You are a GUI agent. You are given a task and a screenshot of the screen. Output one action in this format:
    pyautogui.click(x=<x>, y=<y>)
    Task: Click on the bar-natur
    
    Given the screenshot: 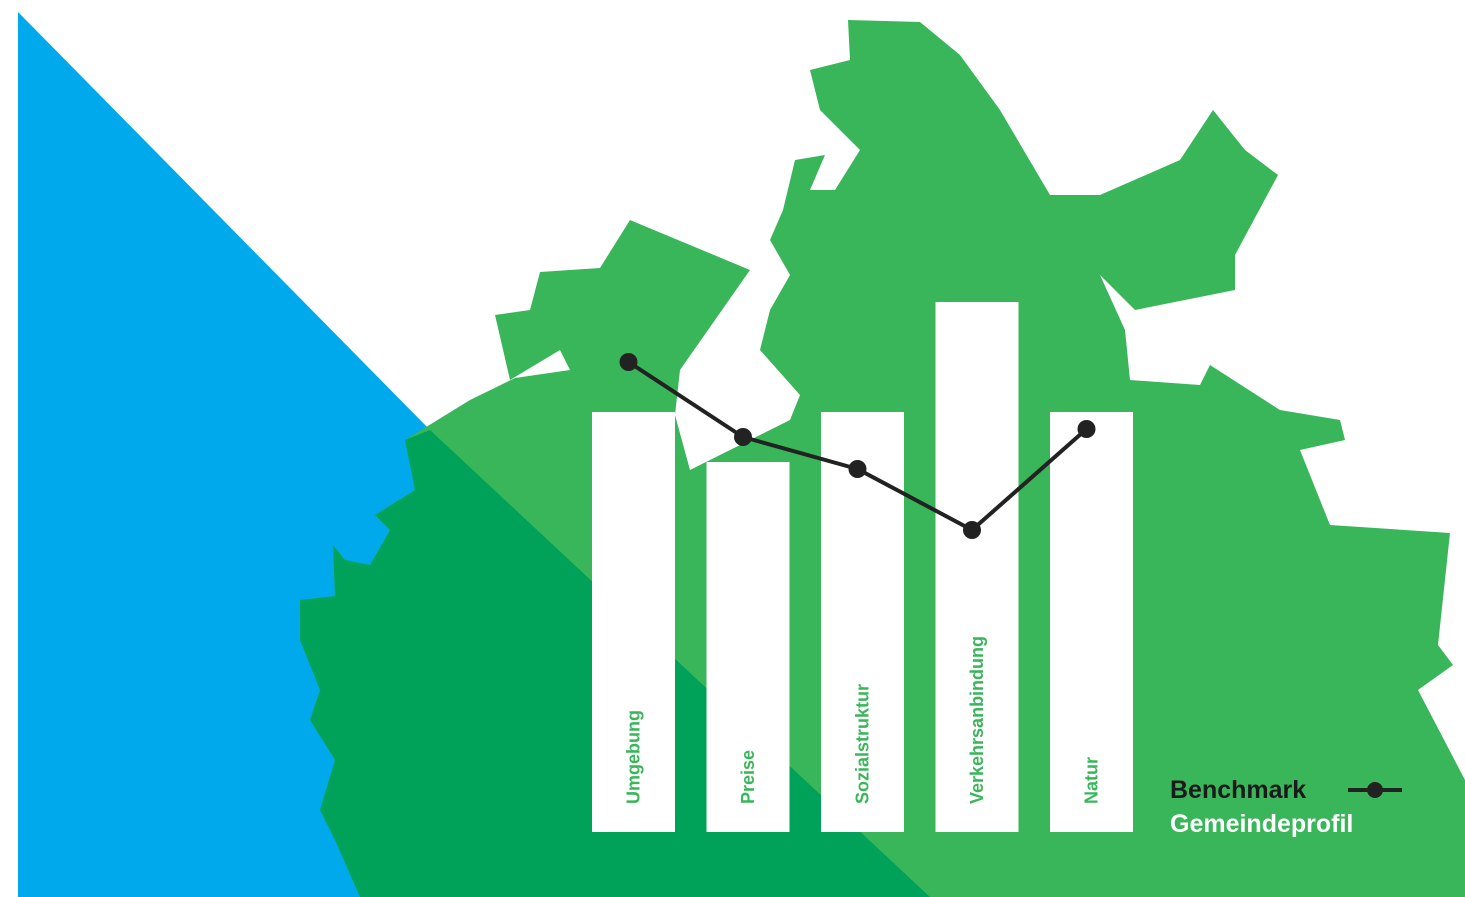 What is the action you would take?
    pyautogui.click(x=1091, y=622)
    